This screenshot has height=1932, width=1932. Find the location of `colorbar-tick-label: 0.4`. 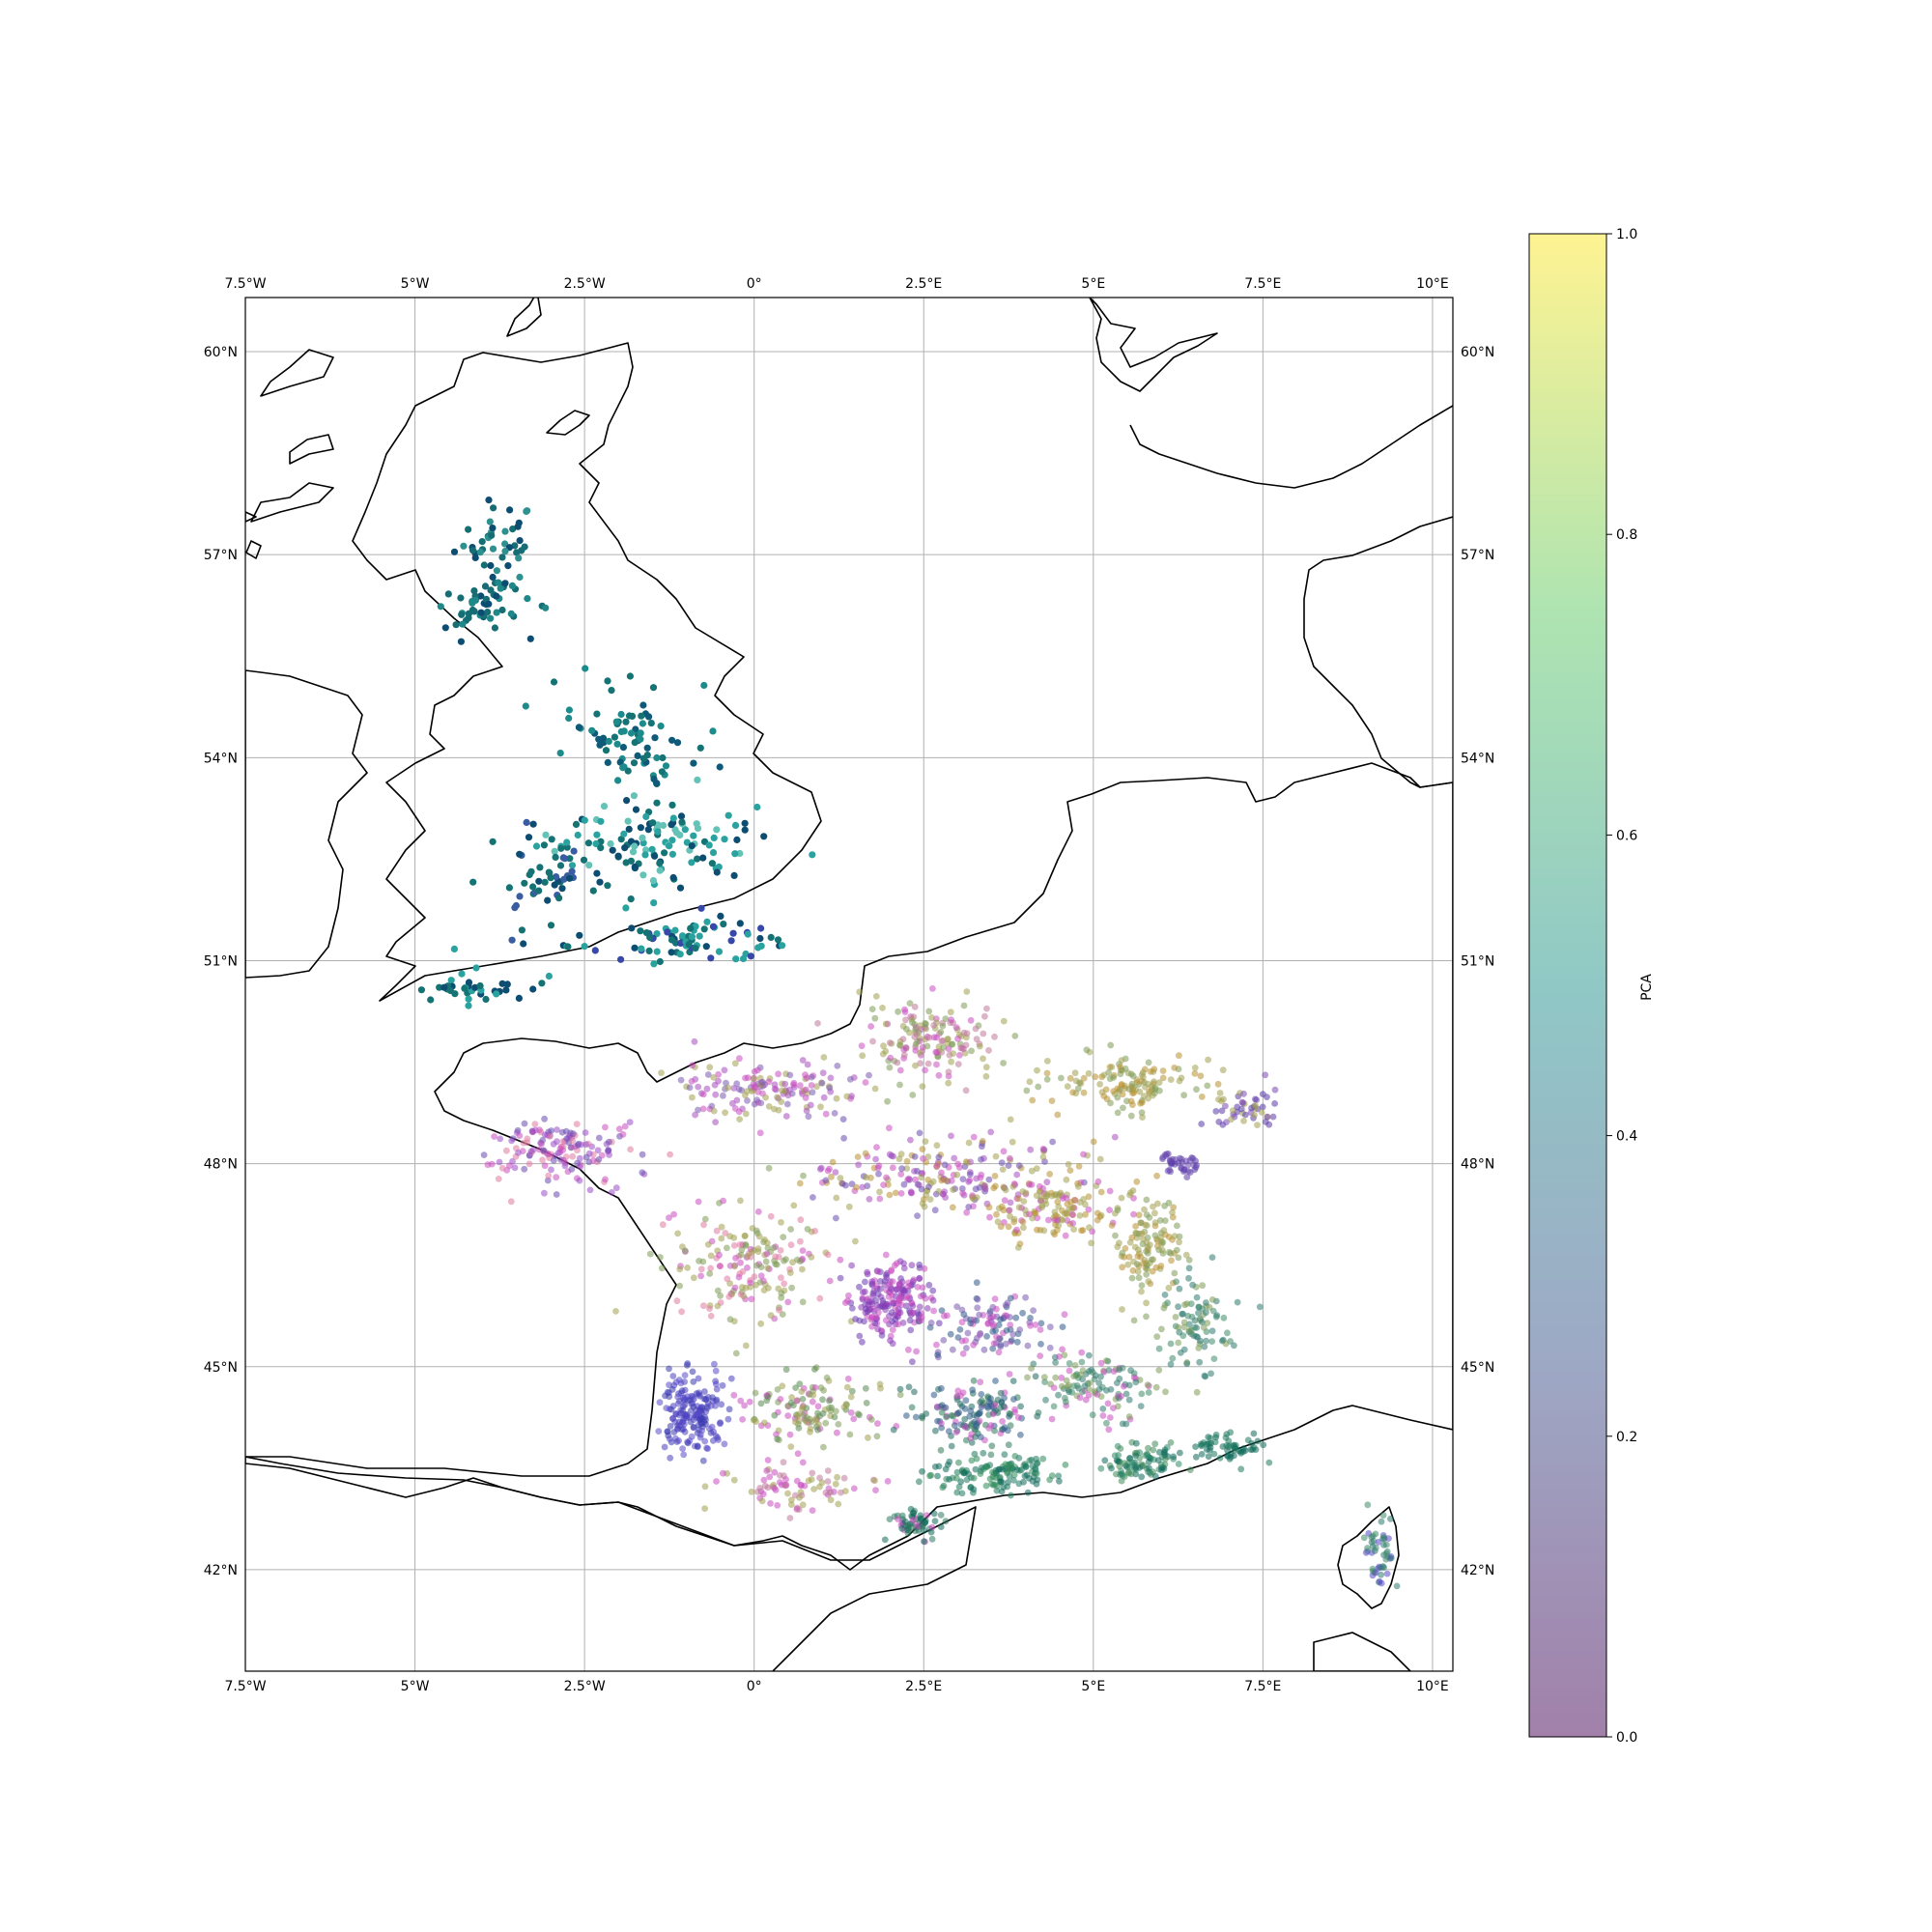

colorbar-tick-label: 0.4 is located at coordinates (1626, 1137).